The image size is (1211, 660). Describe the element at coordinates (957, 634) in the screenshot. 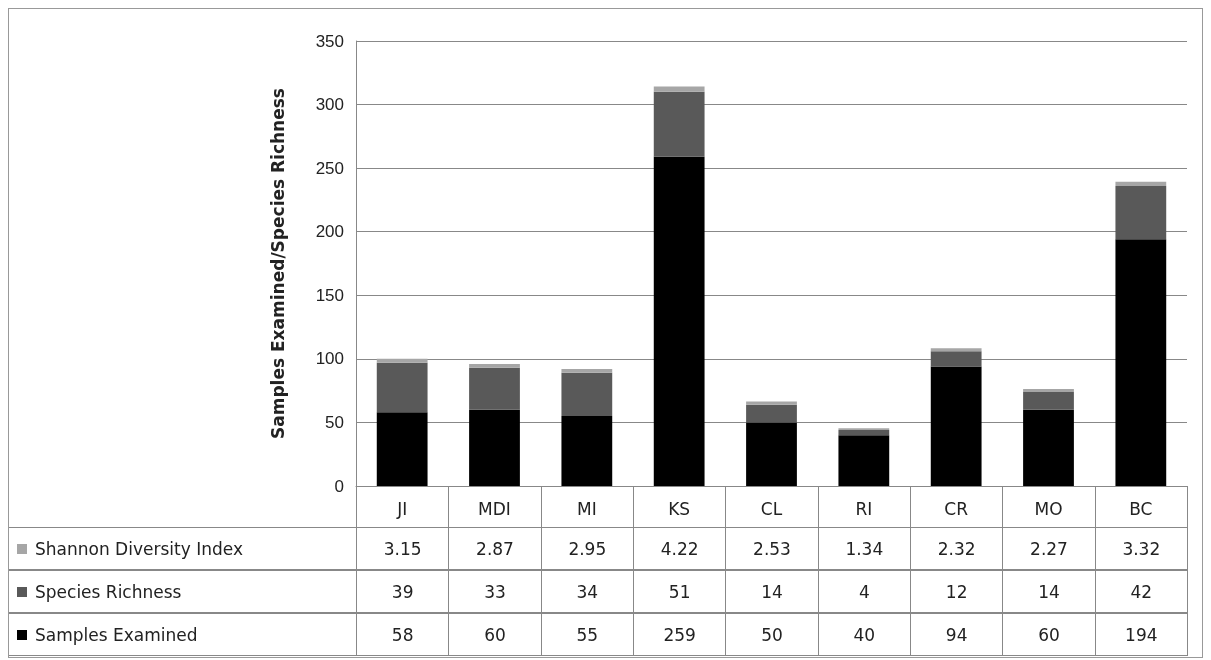

I see `data-label: 94` at that location.